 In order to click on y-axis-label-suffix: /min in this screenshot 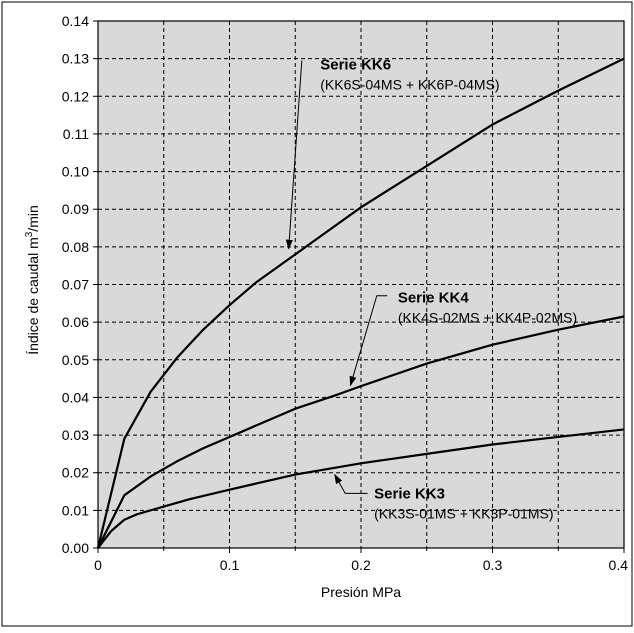, I will do `click(33, 218)`.